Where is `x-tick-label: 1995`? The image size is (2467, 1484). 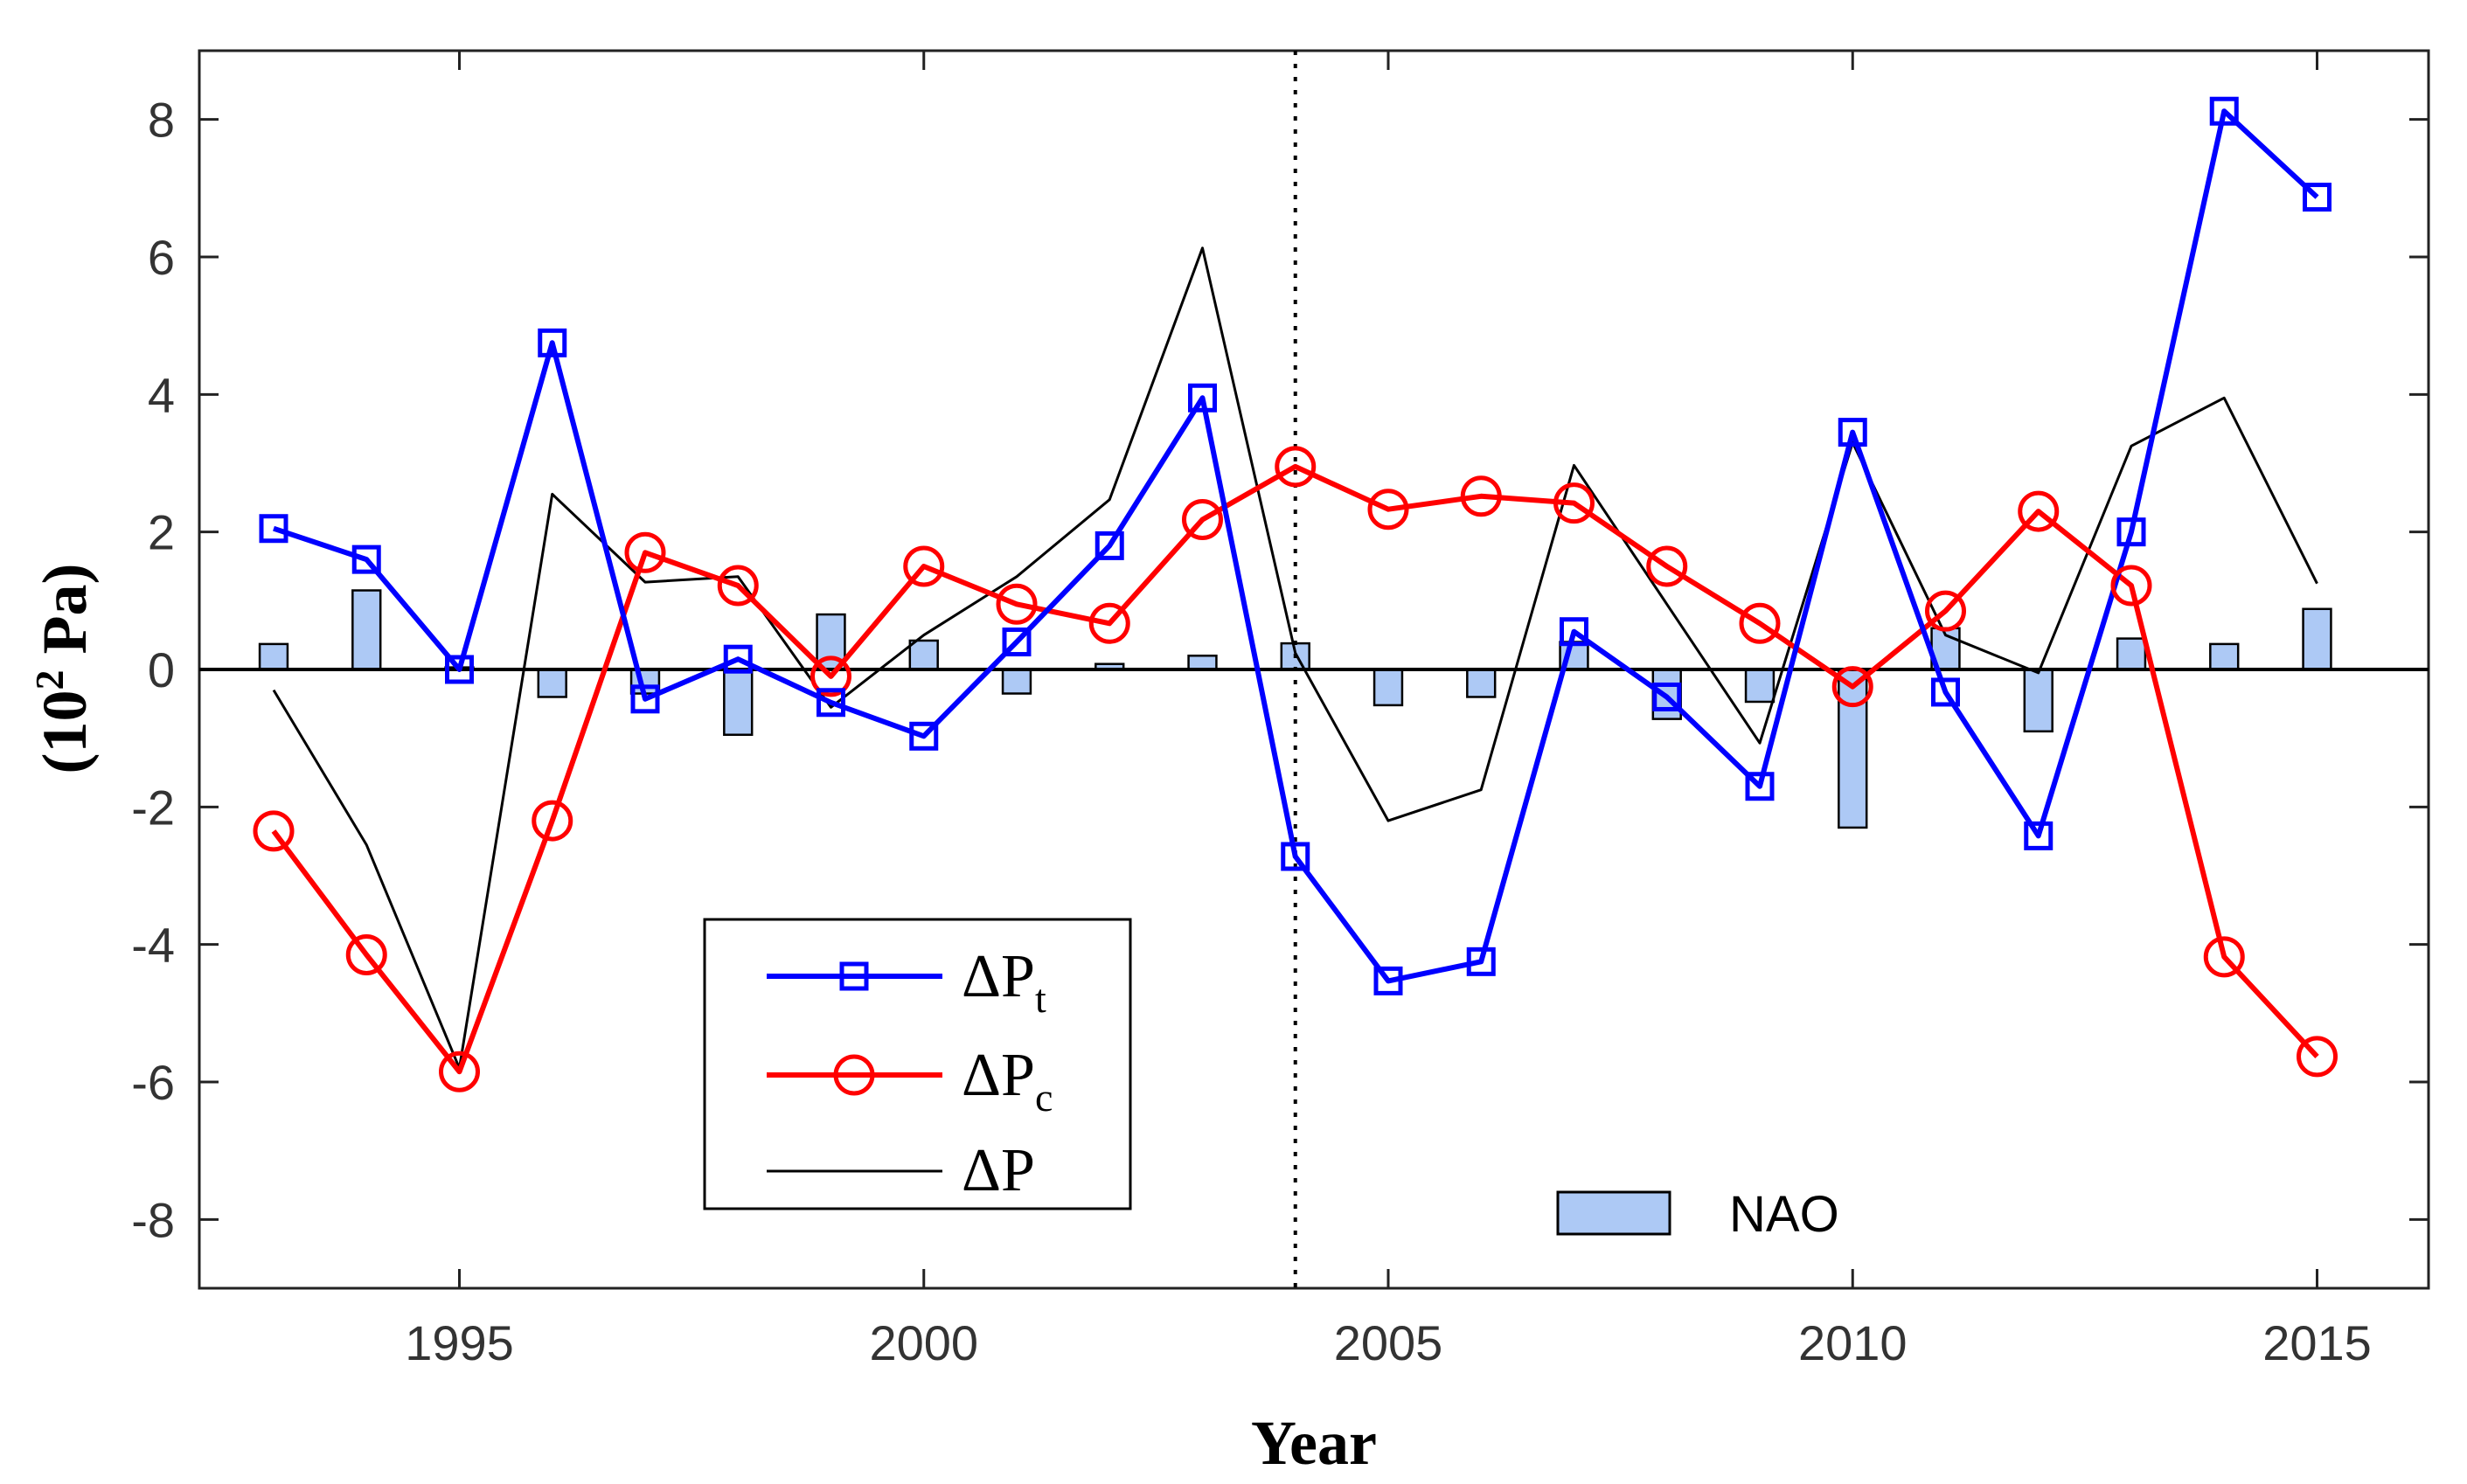
x-tick-label: 1995 is located at coordinates (459, 1342).